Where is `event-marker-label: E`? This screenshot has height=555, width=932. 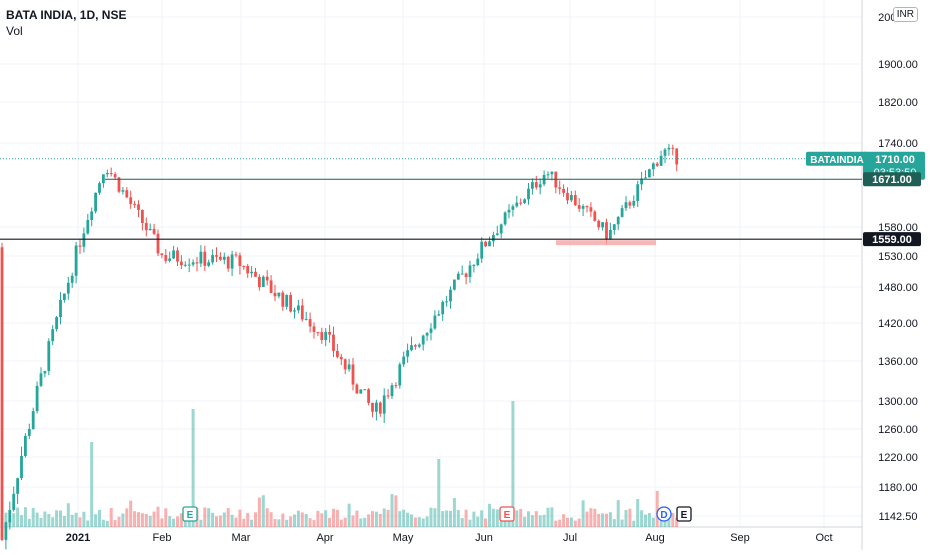
event-marker-label: E is located at coordinates (190, 515).